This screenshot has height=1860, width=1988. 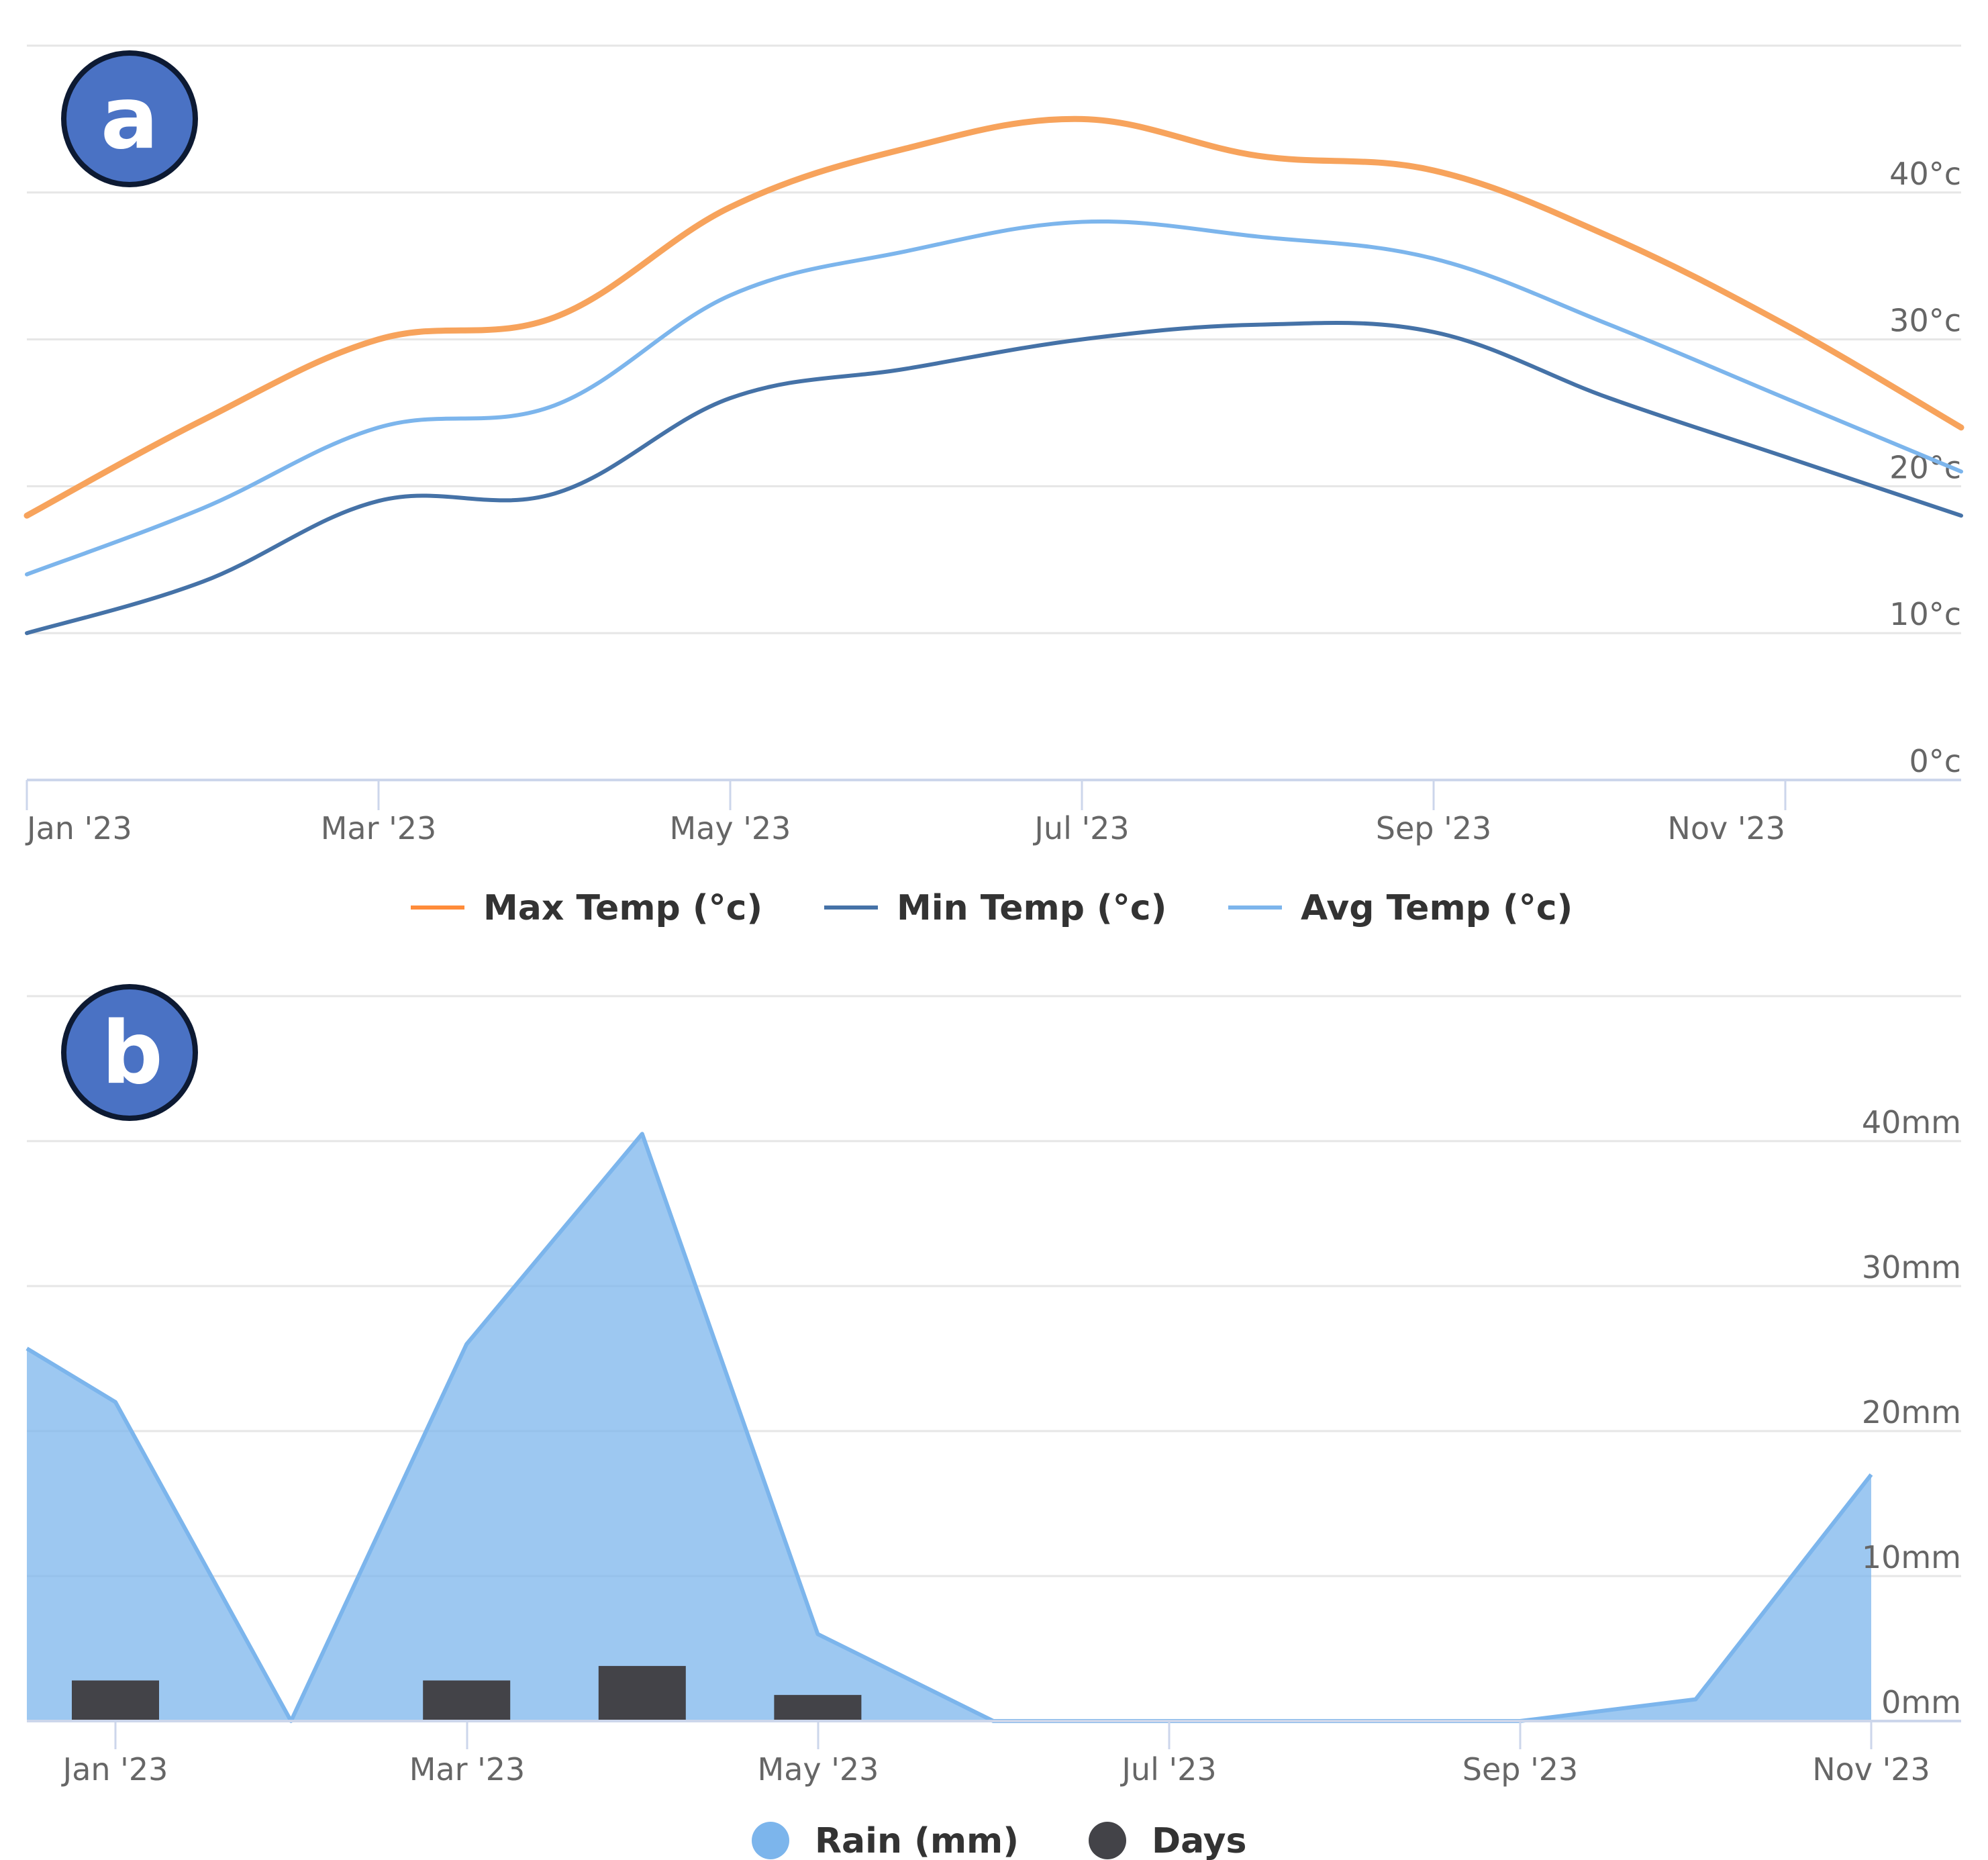 I want to click on legend-label-days: Days, so click(x=1199, y=1840).